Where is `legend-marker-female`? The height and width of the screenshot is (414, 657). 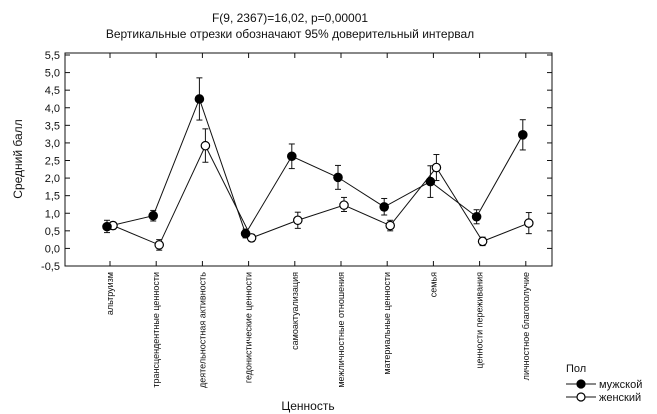
legend-marker-female is located at coordinates (581, 397).